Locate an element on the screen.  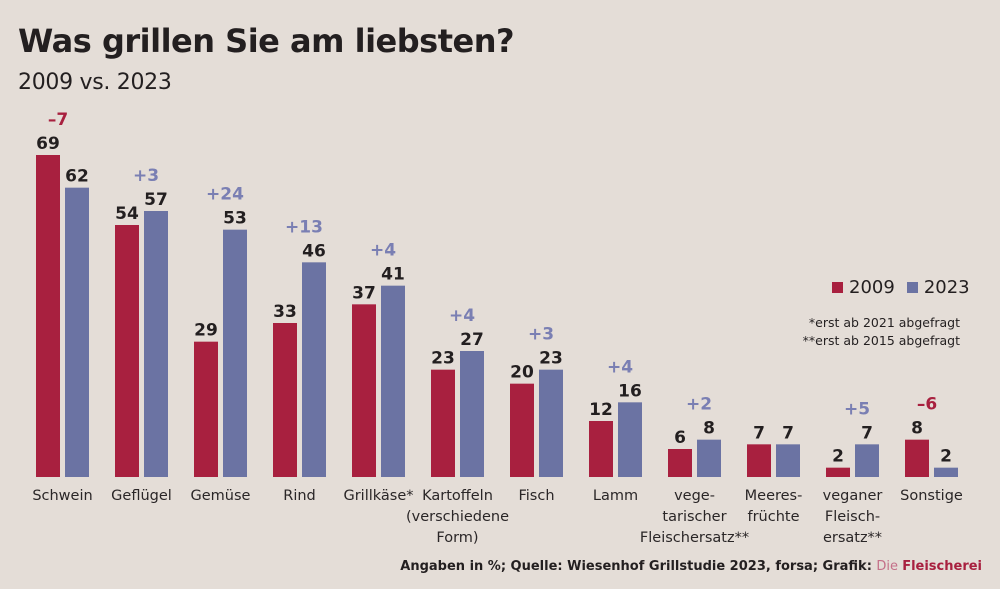
category-label: früchte is located at coordinates (773, 517).